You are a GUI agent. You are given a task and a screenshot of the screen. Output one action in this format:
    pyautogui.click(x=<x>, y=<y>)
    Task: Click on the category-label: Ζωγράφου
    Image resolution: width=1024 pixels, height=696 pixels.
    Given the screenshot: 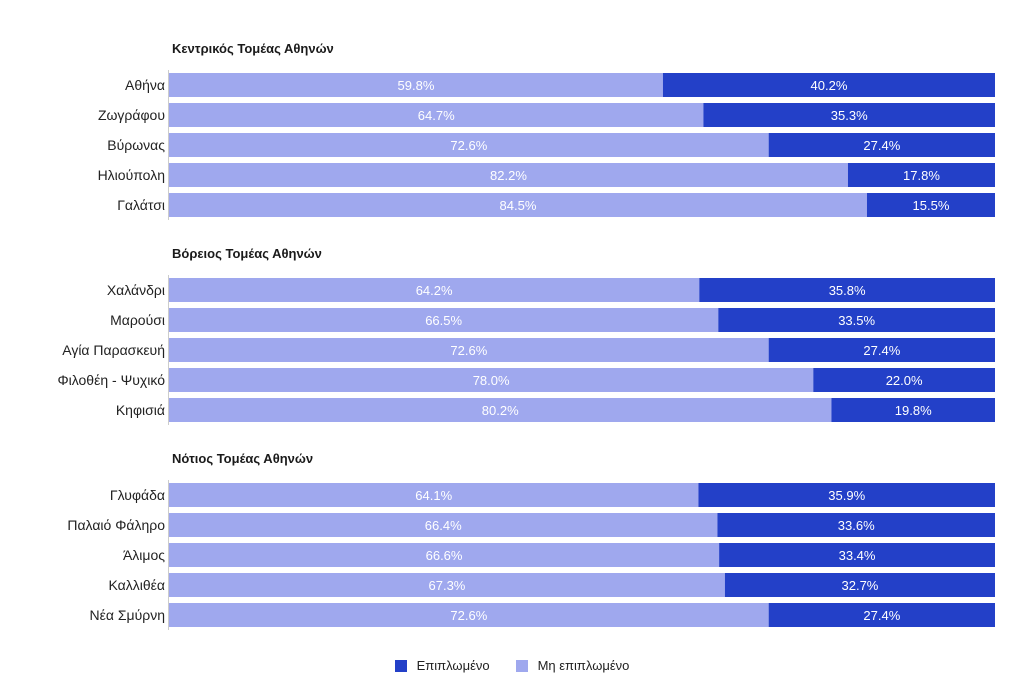 What is the action you would take?
    pyautogui.click(x=131, y=115)
    